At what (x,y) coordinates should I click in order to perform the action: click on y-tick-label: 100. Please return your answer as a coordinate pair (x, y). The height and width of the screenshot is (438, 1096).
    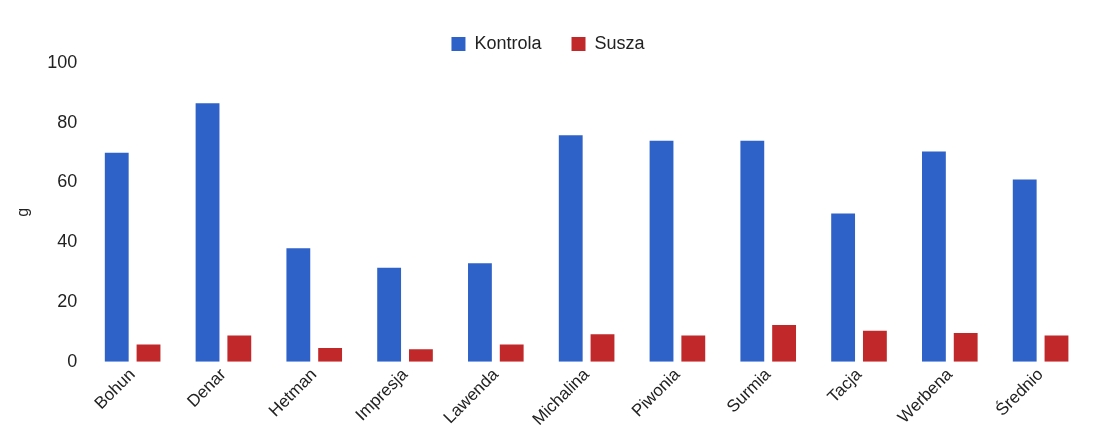
    Looking at the image, I should click on (62, 61).